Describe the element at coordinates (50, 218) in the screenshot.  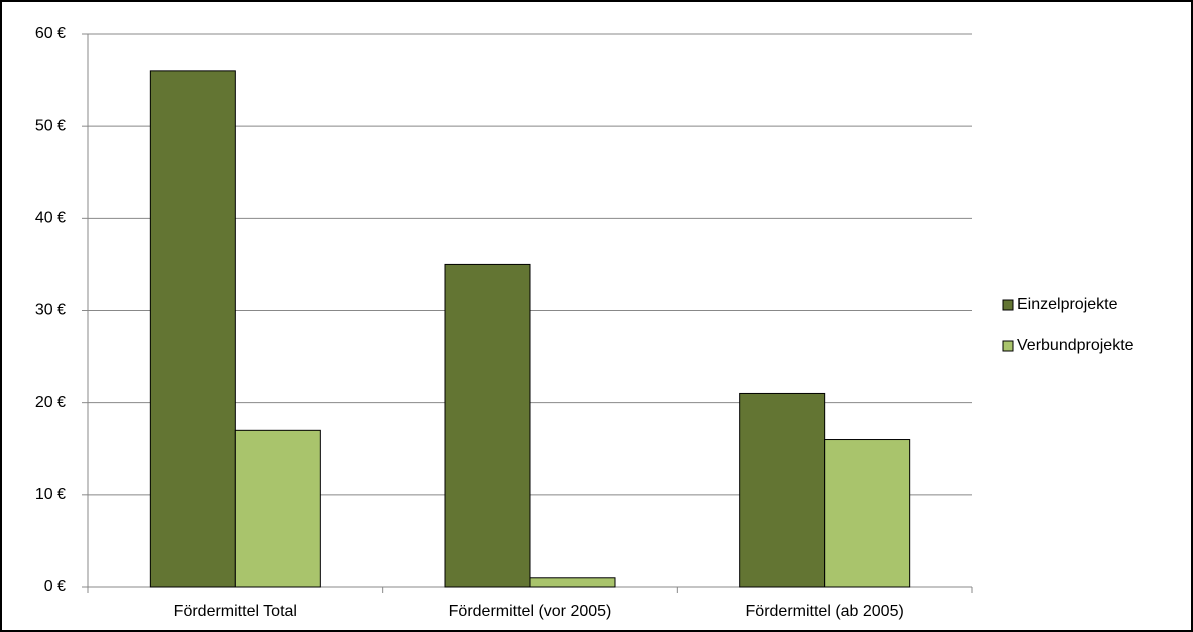
I see `y-tick-label: 40 €` at that location.